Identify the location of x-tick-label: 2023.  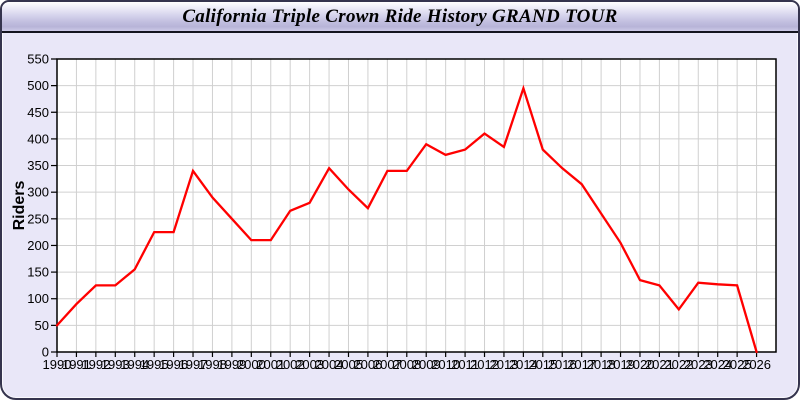
(698, 364).